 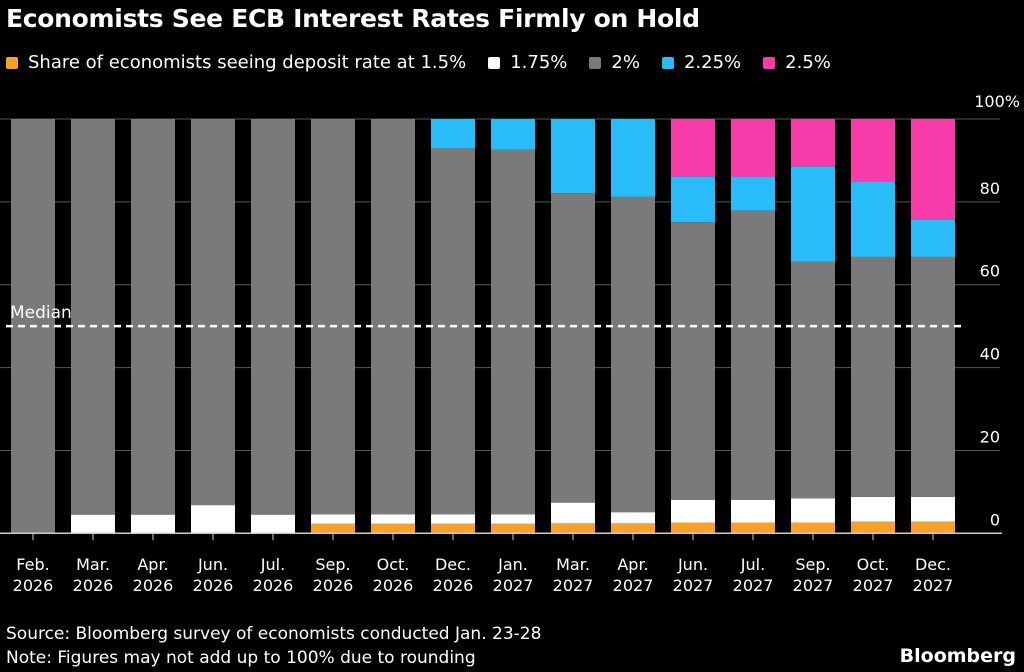 What do you see at coordinates (990, 354) in the screenshot?
I see `y-tick-label: 40` at bounding box center [990, 354].